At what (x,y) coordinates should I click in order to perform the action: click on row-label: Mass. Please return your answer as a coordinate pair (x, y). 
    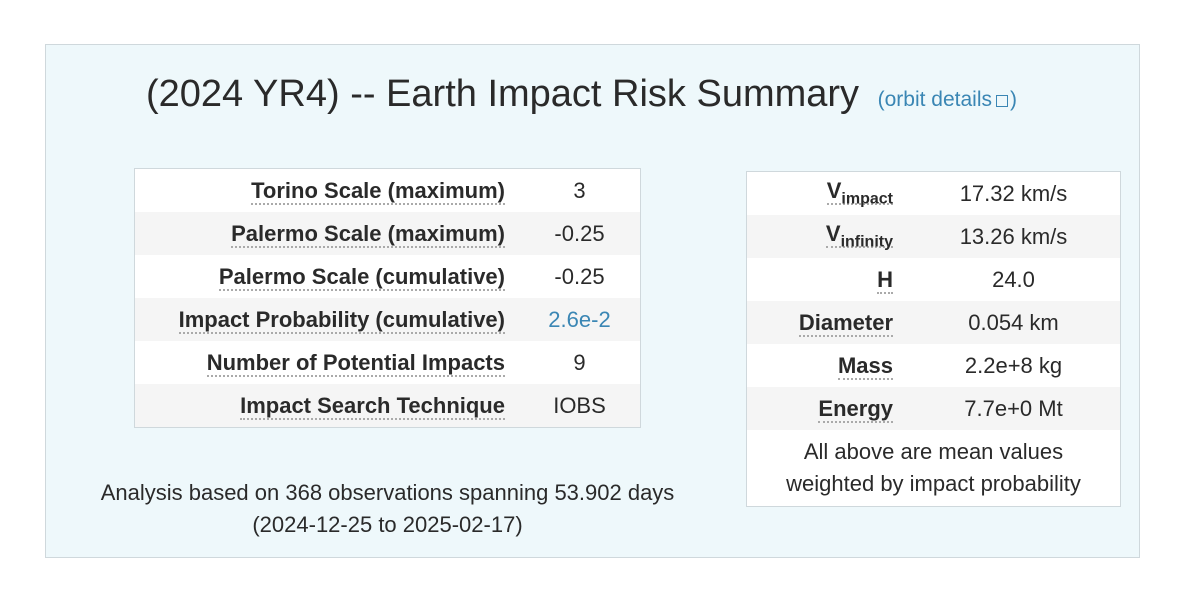
    Looking at the image, I should click on (865, 365).